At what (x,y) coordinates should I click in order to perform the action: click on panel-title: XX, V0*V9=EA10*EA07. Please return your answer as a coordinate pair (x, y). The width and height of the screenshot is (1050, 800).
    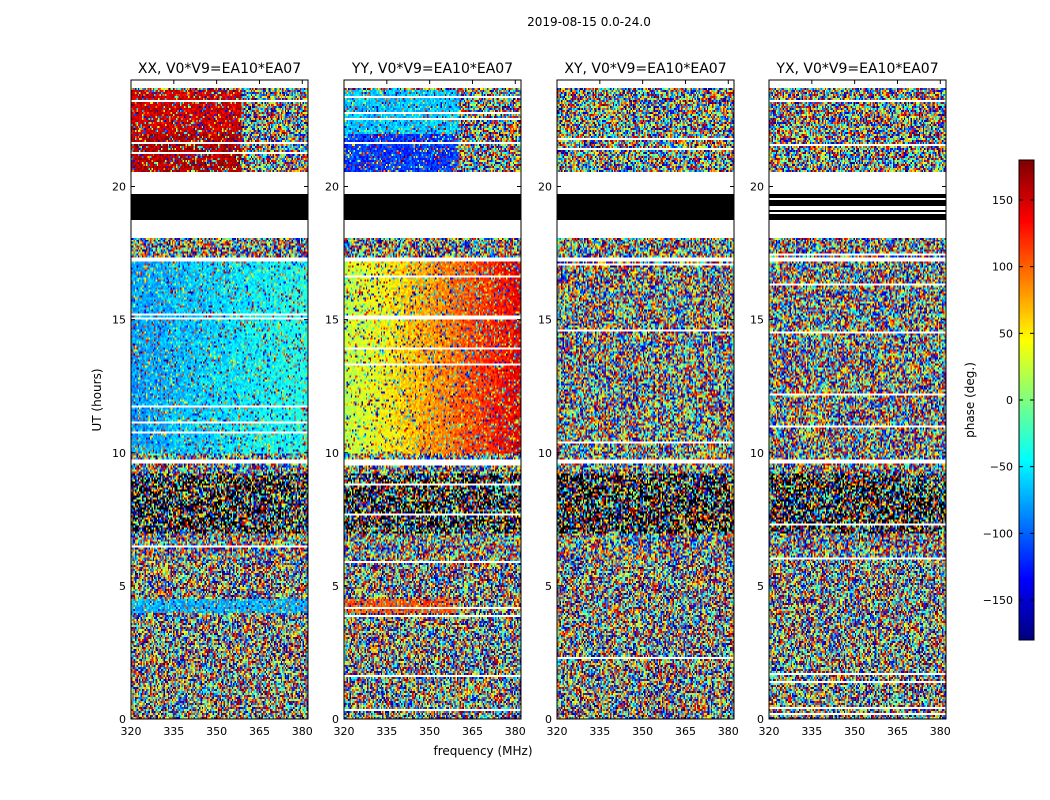
    Looking at the image, I should click on (219, 69).